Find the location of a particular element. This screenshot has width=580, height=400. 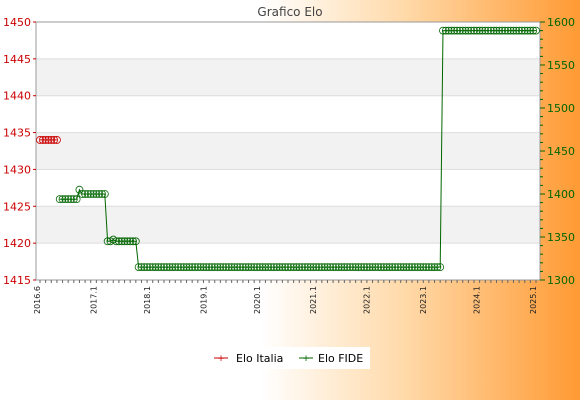

series-elo-italia is located at coordinates (48, 140).